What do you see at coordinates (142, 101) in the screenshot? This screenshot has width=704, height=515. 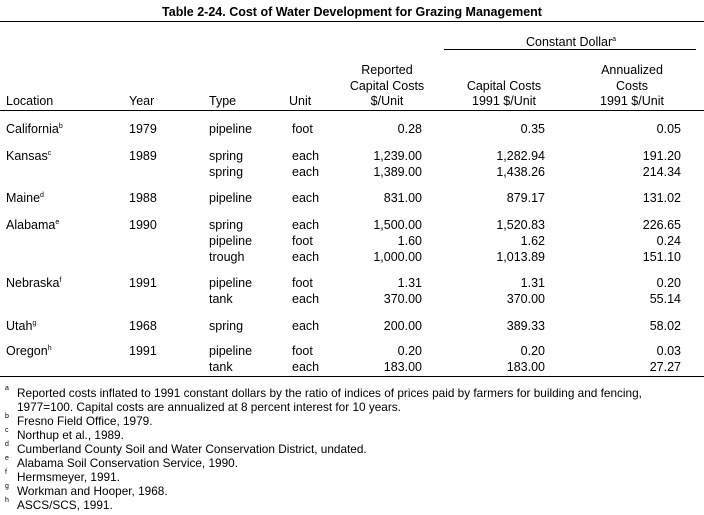 I see `header-year: Year` at bounding box center [142, 101].